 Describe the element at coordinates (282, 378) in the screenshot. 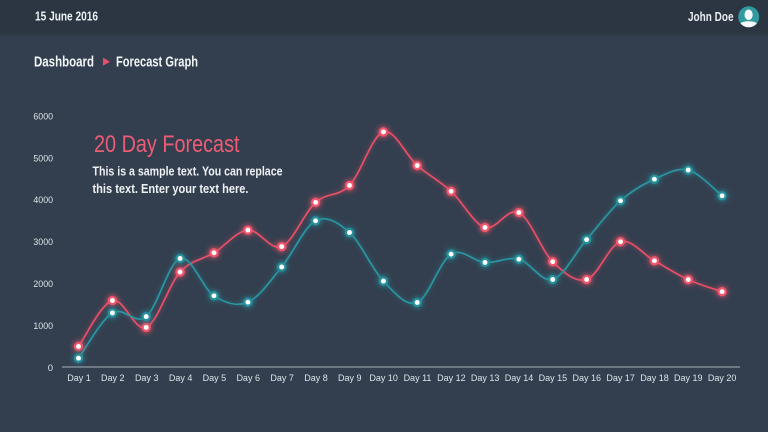

I see `svg-text: Day 7` at that location.